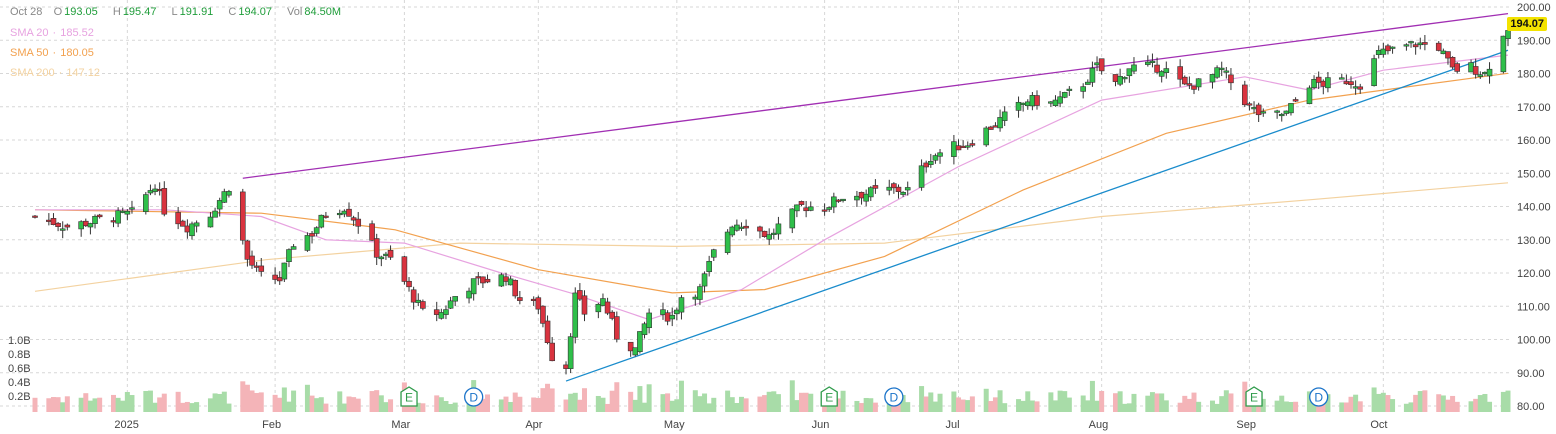 This screenshot has width=1556, height=434. What do you see at coordinates (77, 53) in the screenshot?
I see `sma50-value: 180.05` at bounding box center [77, 53].